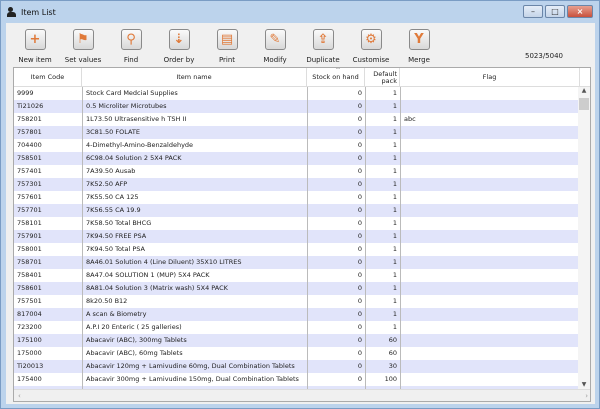 This screenshot has width=600, height=409. I want to click on table-row: 757501 8k20.50 B12 0 1, so click(297, 301).